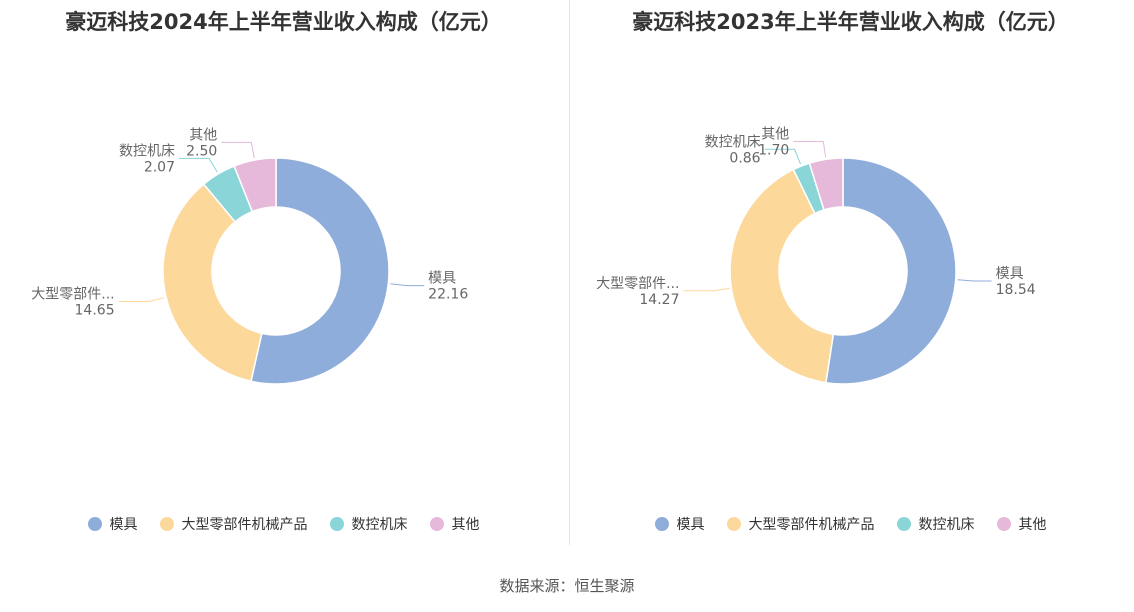 This screenshot has height=612, width=1134. I want to click on slice-value-label: 14.27, so click(659, 300).